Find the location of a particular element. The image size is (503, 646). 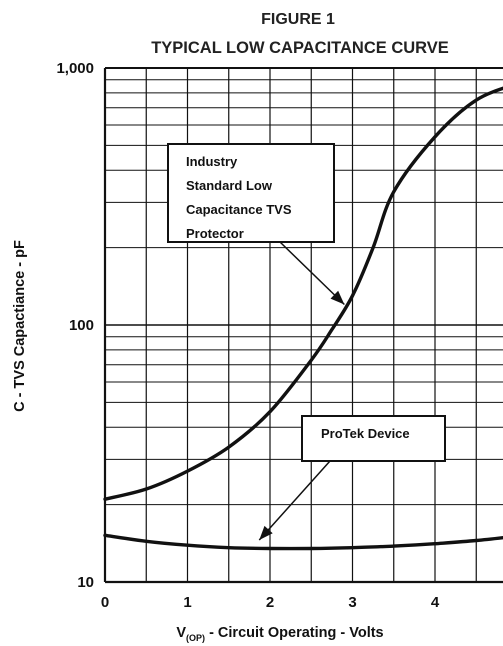

x-axis-label-subscript: (OP) is located at coordinates (195, 638).